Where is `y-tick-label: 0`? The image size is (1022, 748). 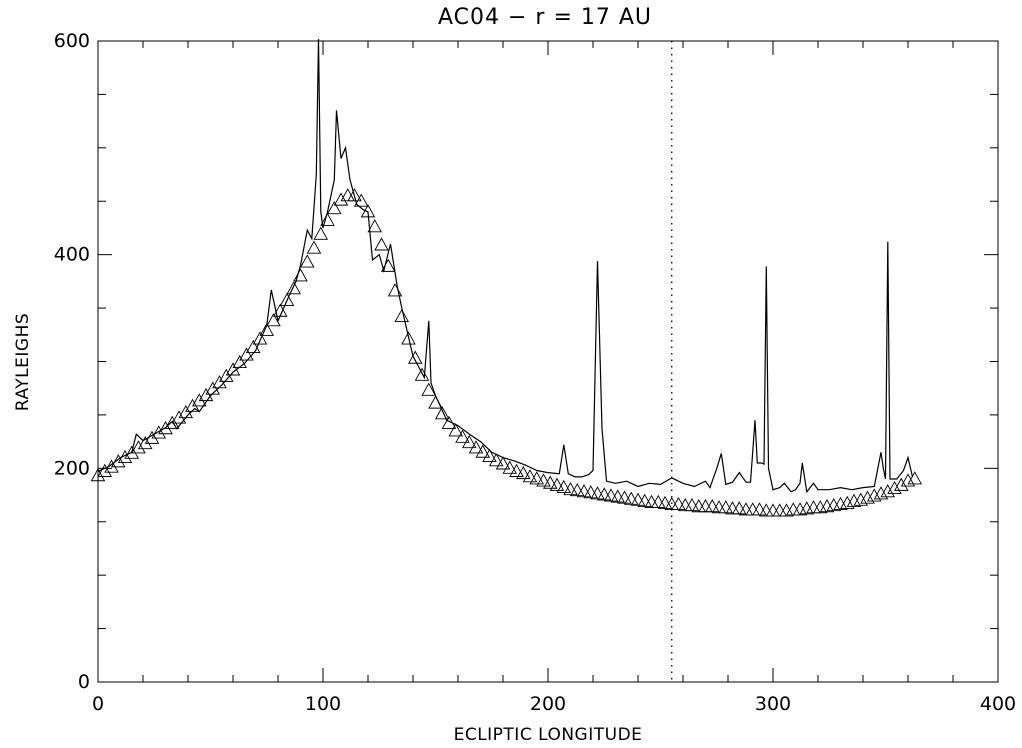
y-tick-label: 0 is located at coordinates (84, 682).